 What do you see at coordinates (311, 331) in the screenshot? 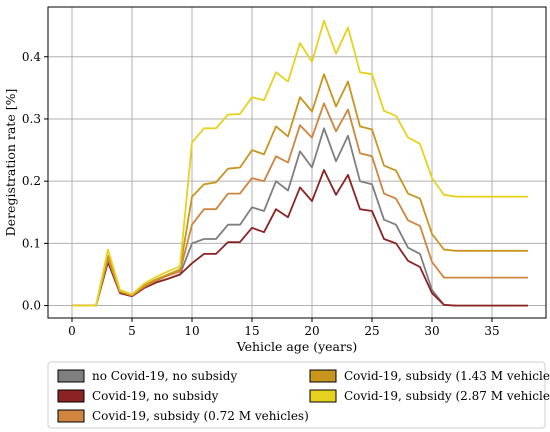
I see `x-tick-label: 20` at bounding box center [311, 331].